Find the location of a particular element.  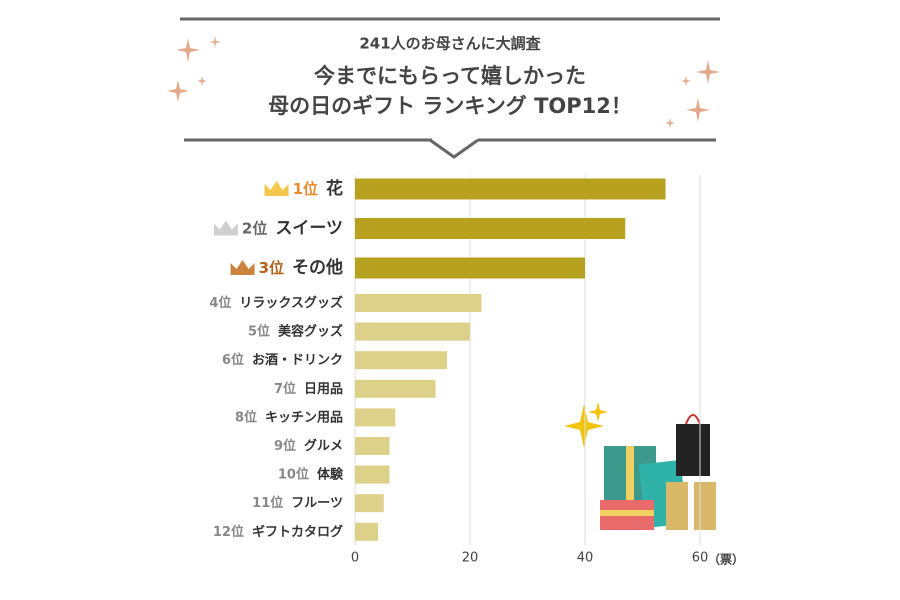

x-tick-label: 20 is located at coordinates (470, 558).